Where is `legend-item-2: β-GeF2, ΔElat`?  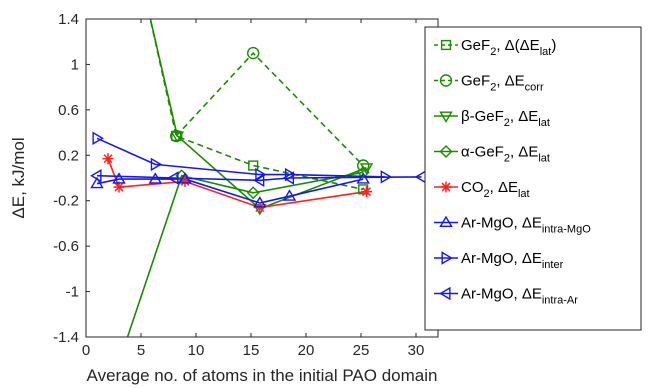
legend-item-2: β-GeF2, ΔElat is located at coordinates (492, 118).